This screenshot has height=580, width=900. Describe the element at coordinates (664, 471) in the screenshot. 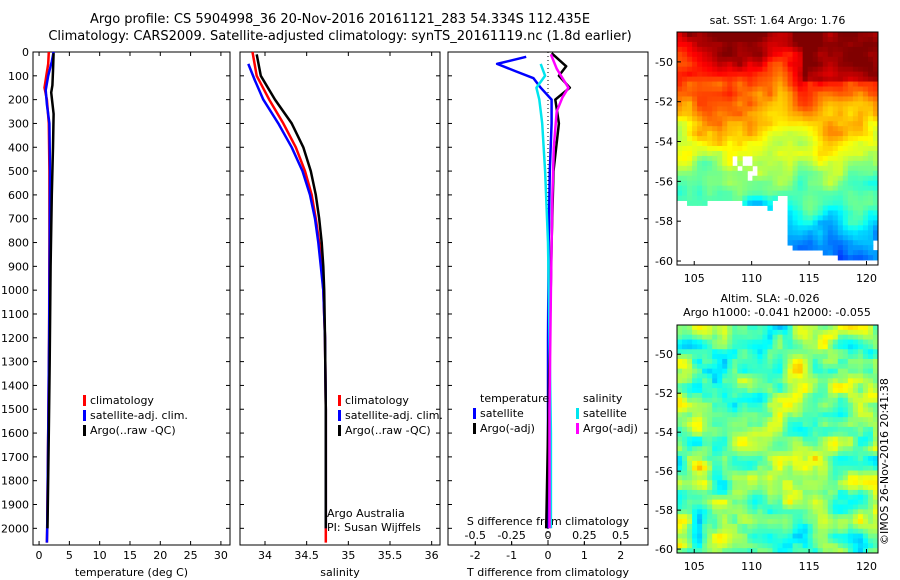

I see `sla-y-tick-label: -56` at that location.